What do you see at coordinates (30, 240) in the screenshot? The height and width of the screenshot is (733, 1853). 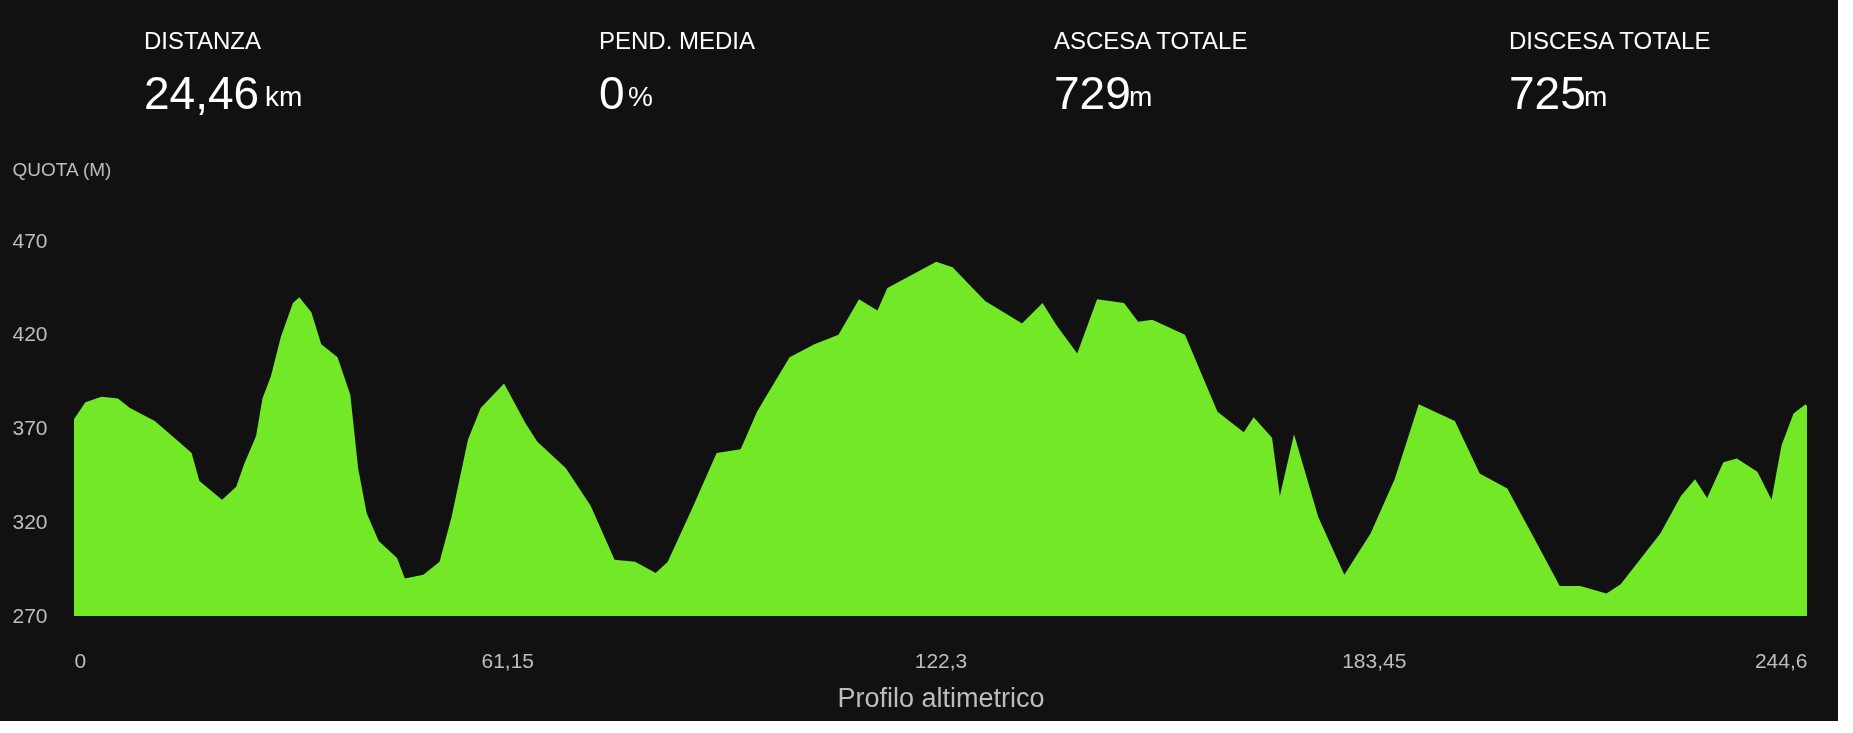 I see `y-tick-label: 470` at bounding box center [30, 240].